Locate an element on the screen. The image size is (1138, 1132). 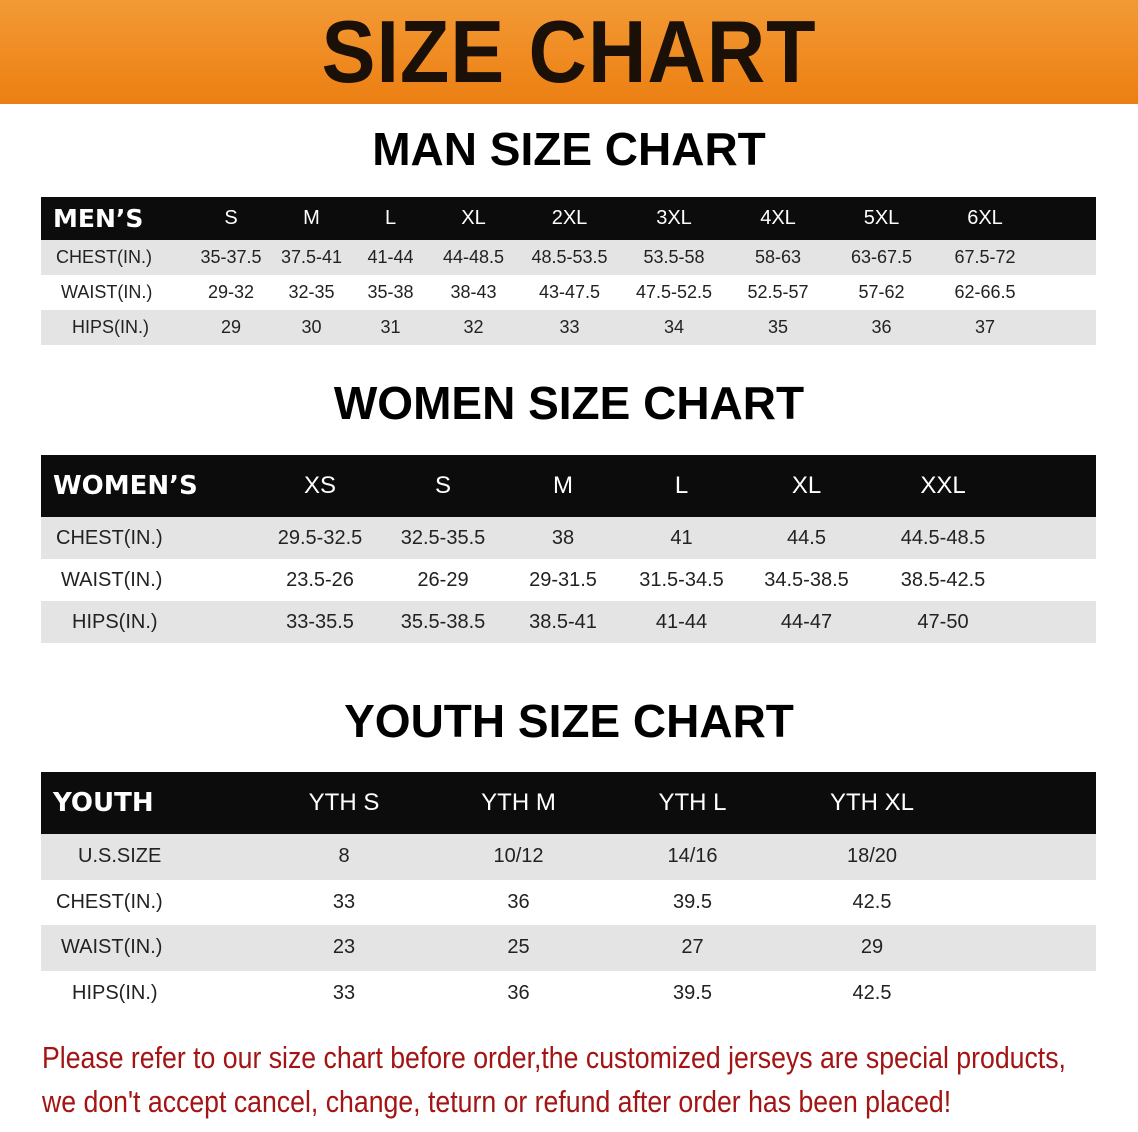
measurement-cell: 39.5 is located at coordinates (692, 902).